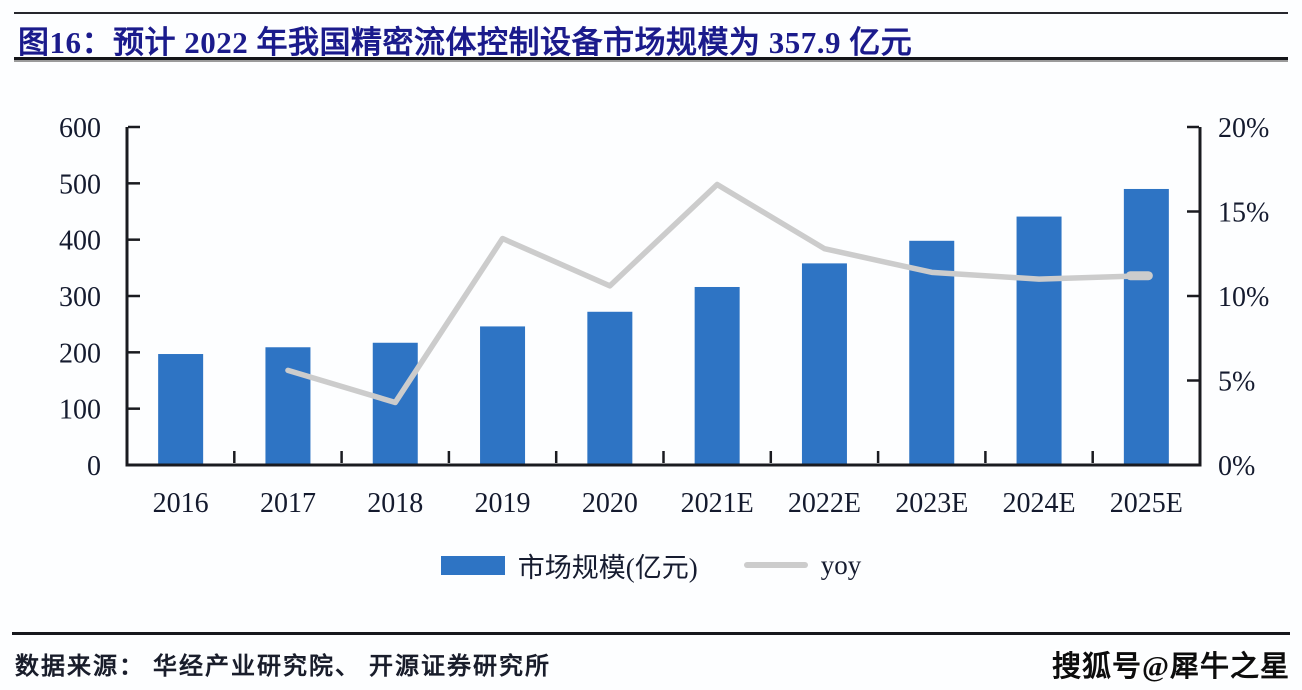 The image size is (1302, 690). What do you see at coordinates (610, 388) in the screenshot?
I see `bar-2020` at bounding box center [610, 388].